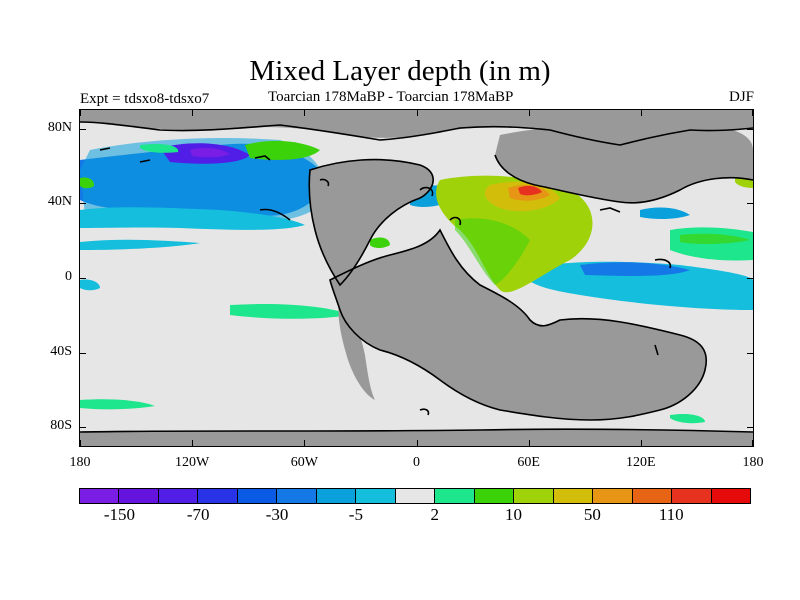 Image resolution: width=800 pixels, height=600 pixels. I want to click on colorbar-label: -70, so click(198, 514).